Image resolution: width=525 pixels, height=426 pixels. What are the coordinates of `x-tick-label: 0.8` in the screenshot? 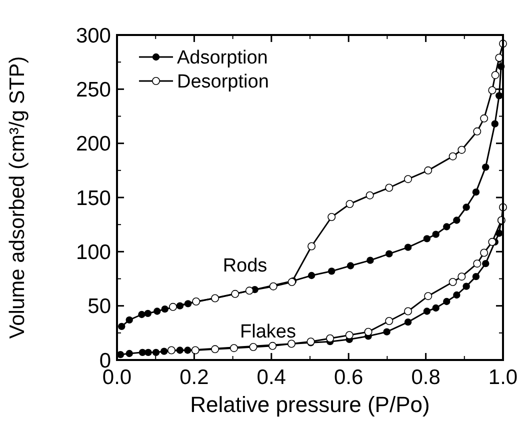 It's located at (425, 377).